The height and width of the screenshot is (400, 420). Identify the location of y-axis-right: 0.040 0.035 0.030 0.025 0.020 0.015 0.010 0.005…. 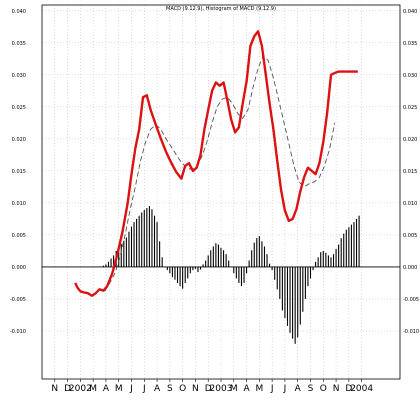
(411, 172).